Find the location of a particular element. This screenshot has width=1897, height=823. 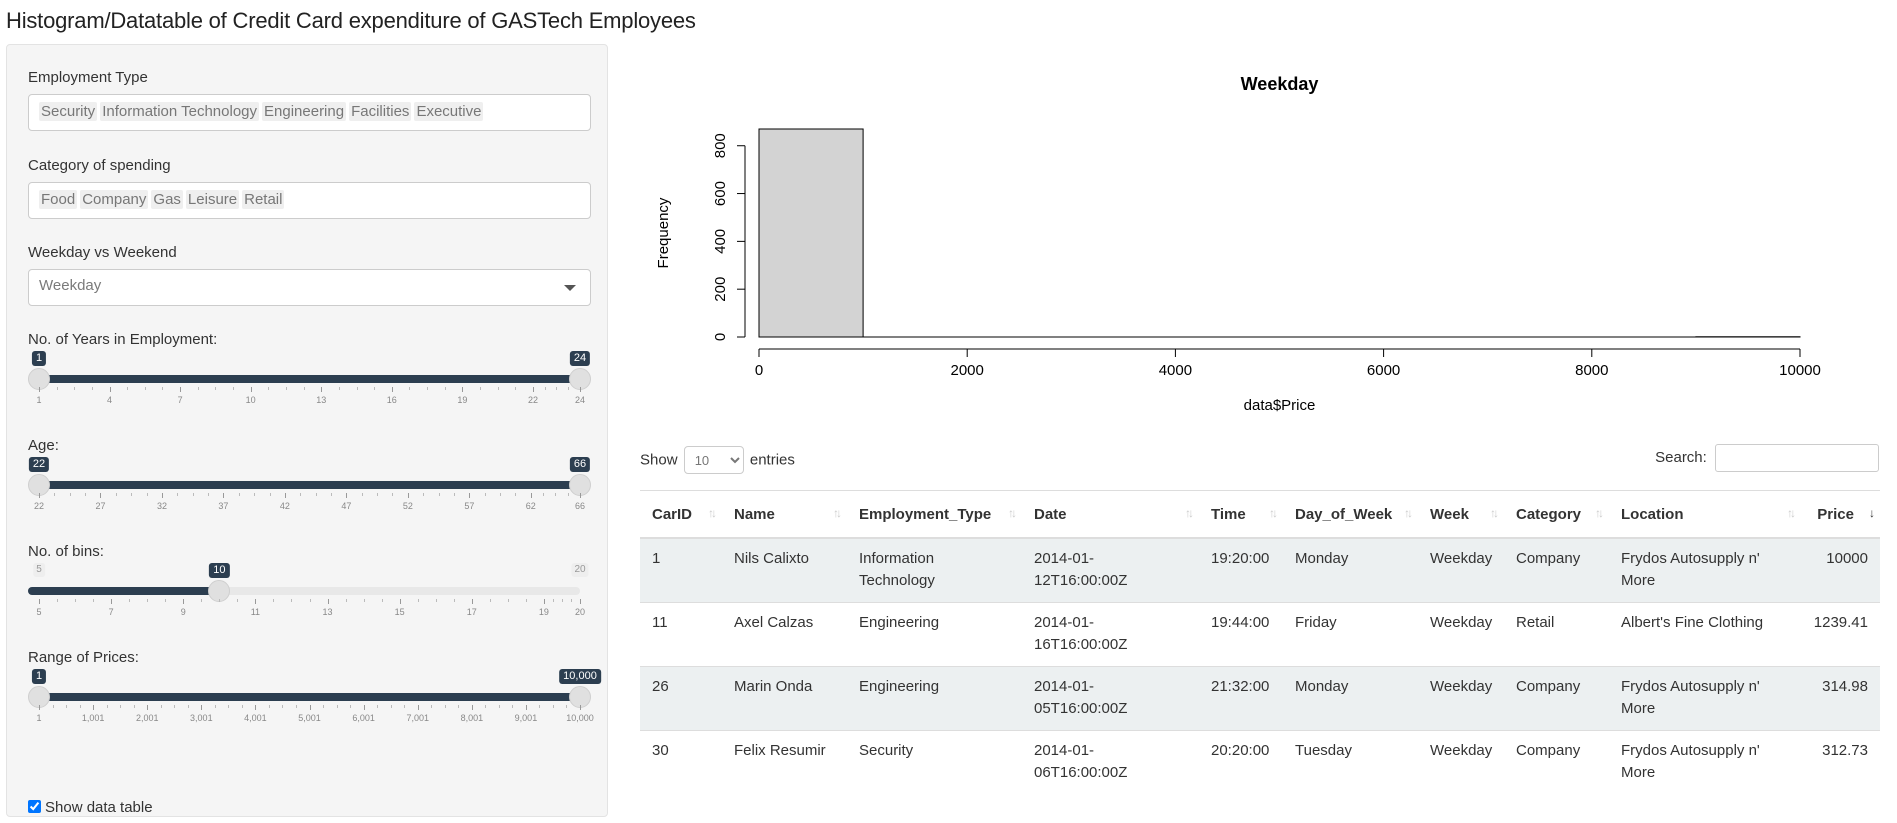

category-chip: Food is located at coordinates (58, 199).